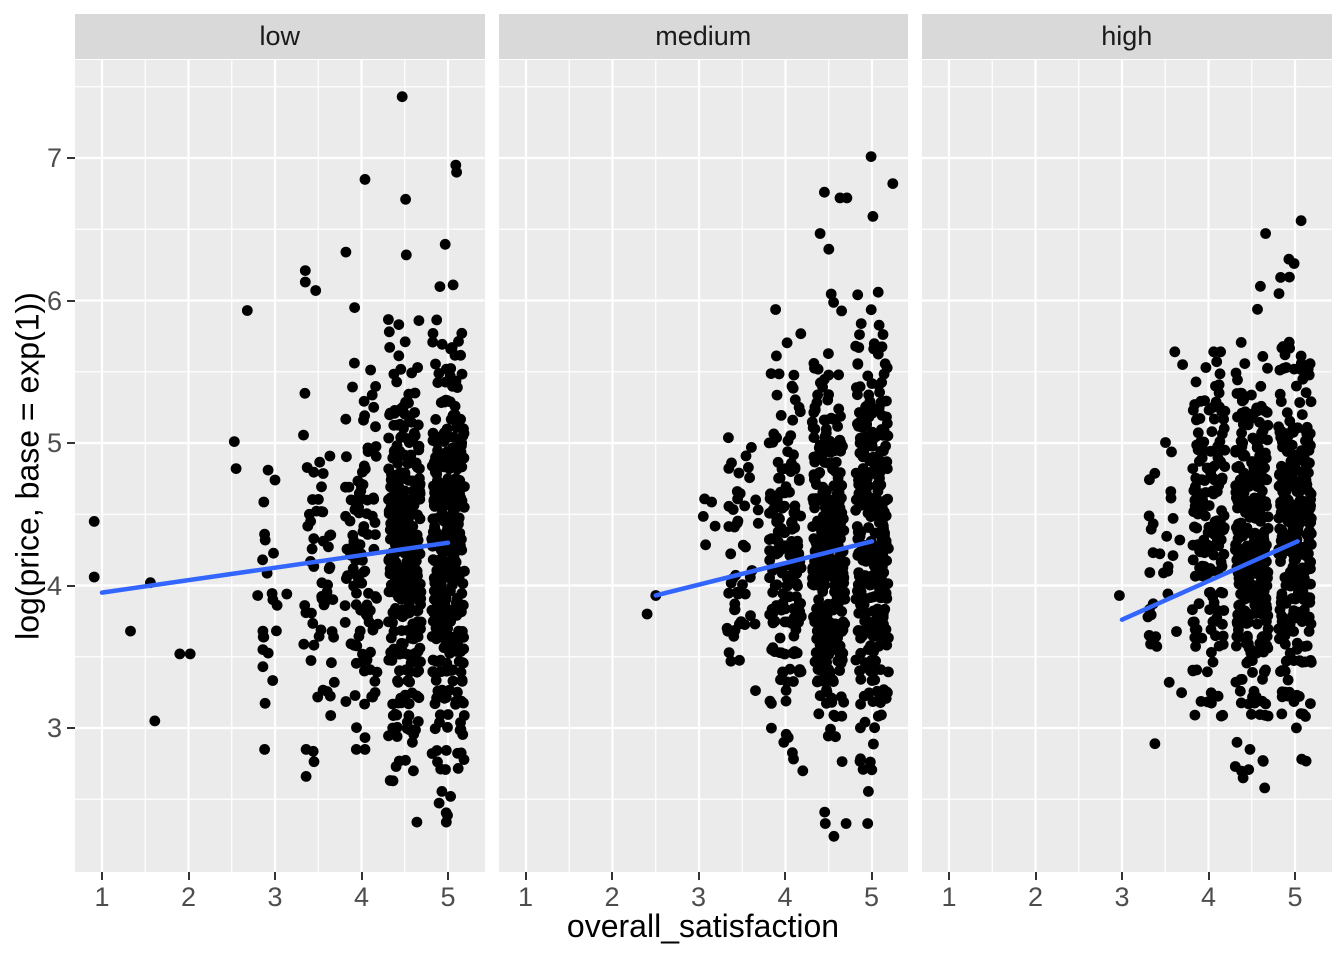  I want to click on y-tick-label: 4, so click(54, 585).